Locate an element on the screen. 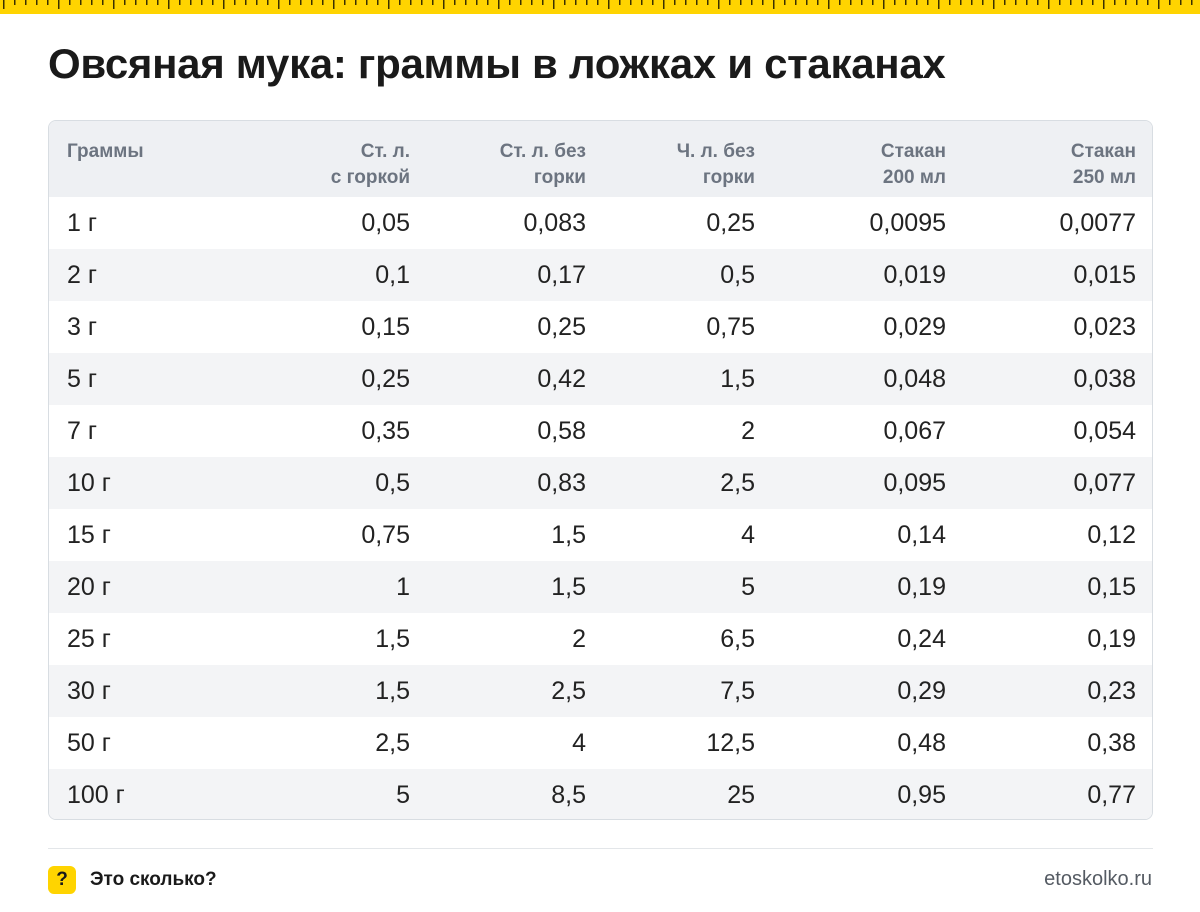  ruler-strip is located at coordinates (600, 7).